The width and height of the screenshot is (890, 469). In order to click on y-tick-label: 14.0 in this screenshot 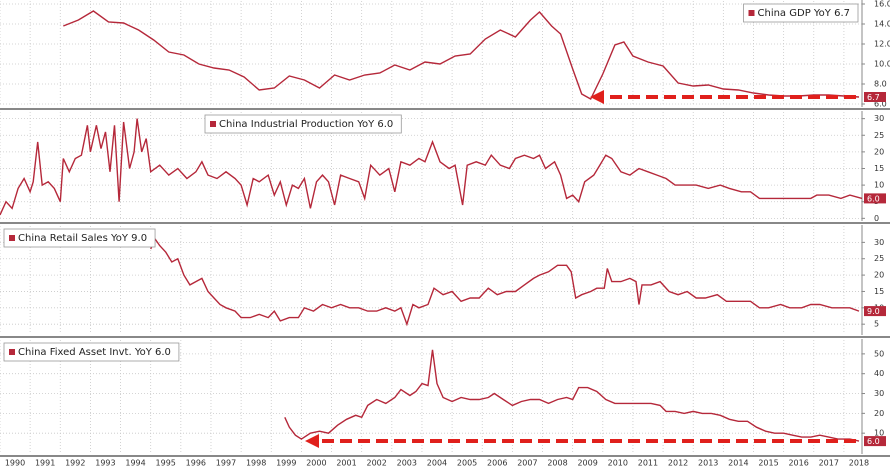, I will do `click(882, 24)`.